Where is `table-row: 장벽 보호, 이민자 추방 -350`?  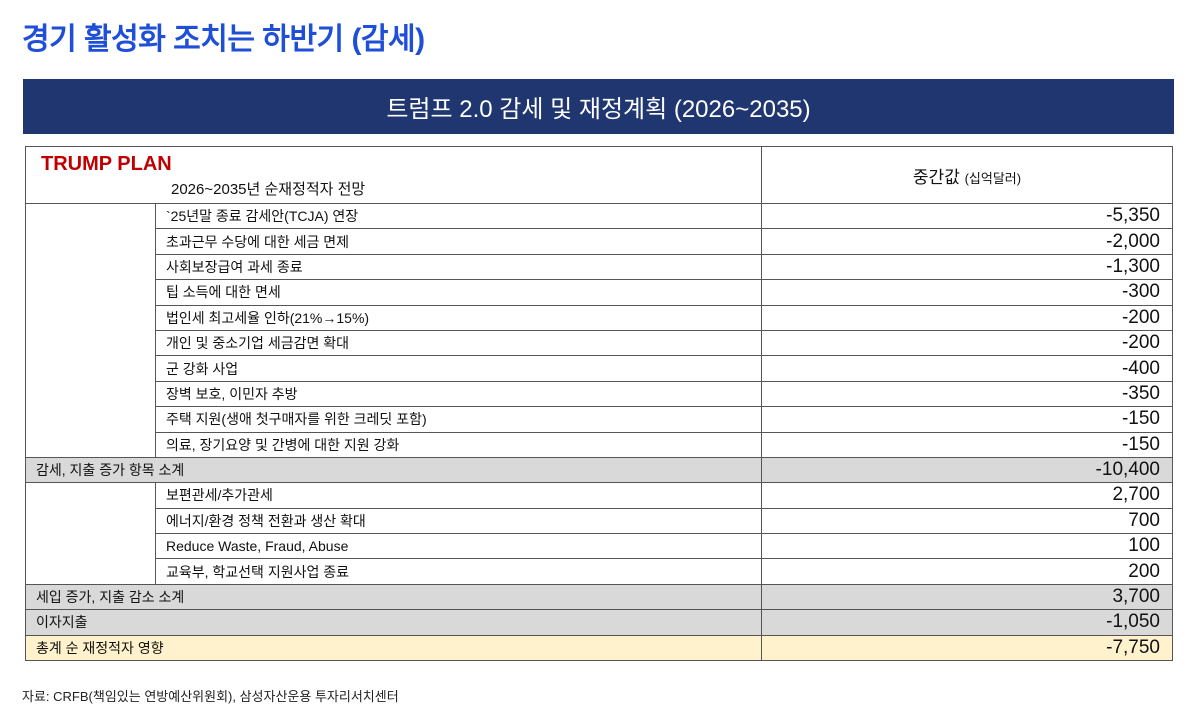
table-row: 장벽 보호, 이민자 추방 -350 is located at coordinates (599, 394).